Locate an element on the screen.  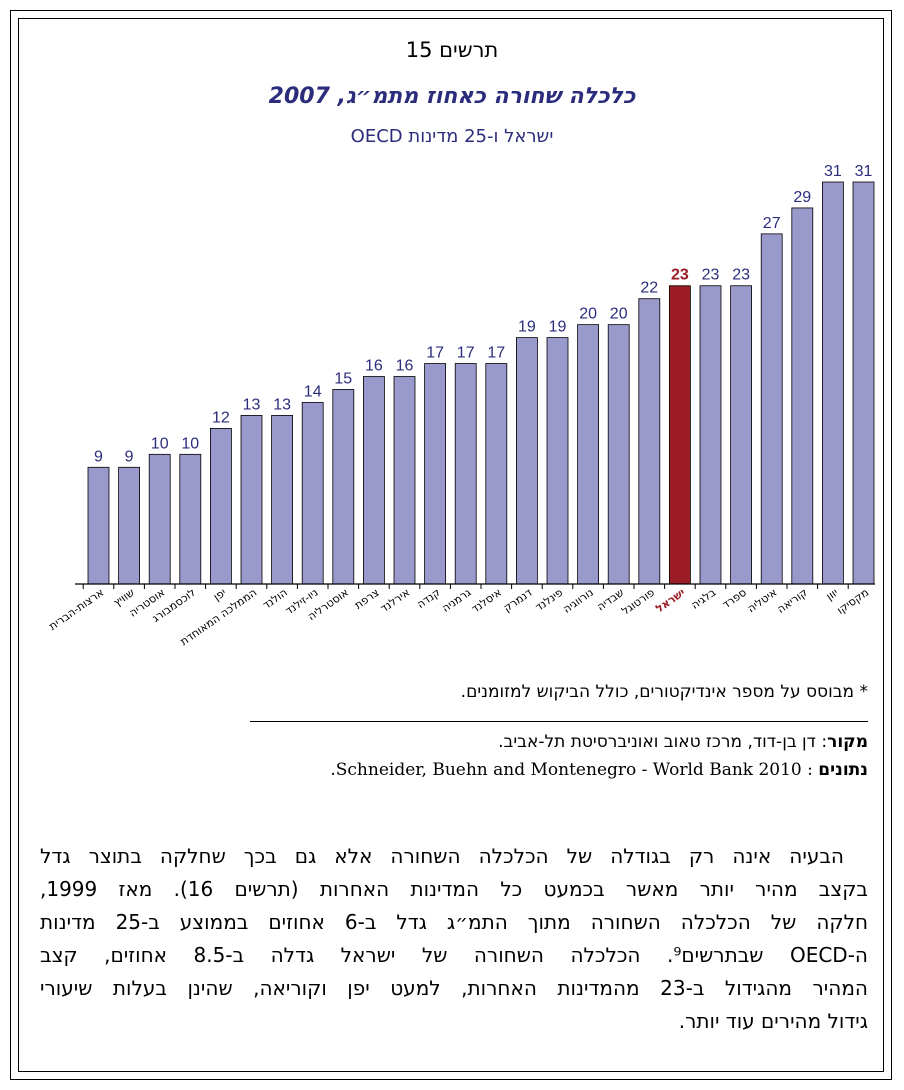
value-label-19: 23 is located at coordinates (680, 275).